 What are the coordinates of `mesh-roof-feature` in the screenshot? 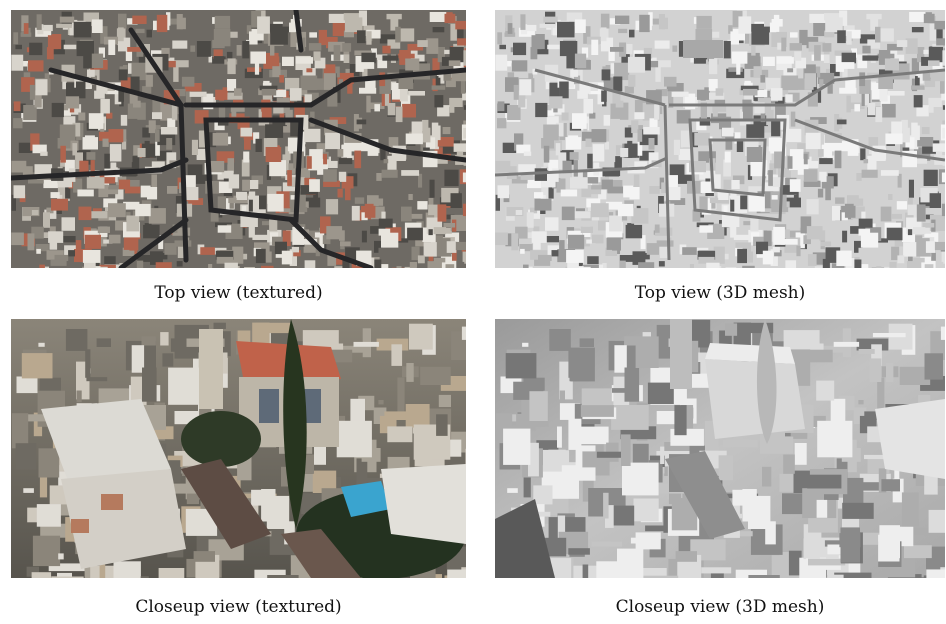 It's located at (703, 49).